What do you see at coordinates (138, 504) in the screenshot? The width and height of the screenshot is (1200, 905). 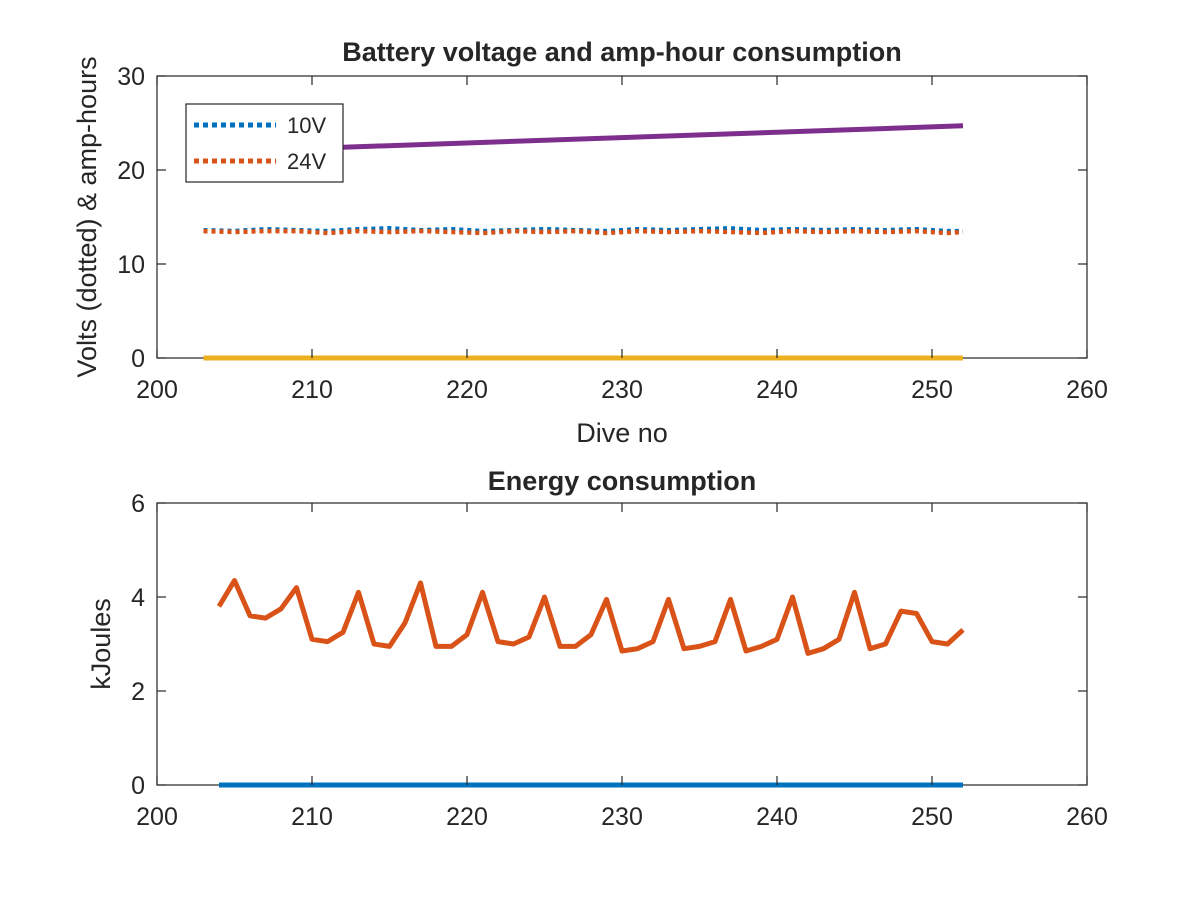 I see `y-tick-label: 6` at bounding box center [138, 504].